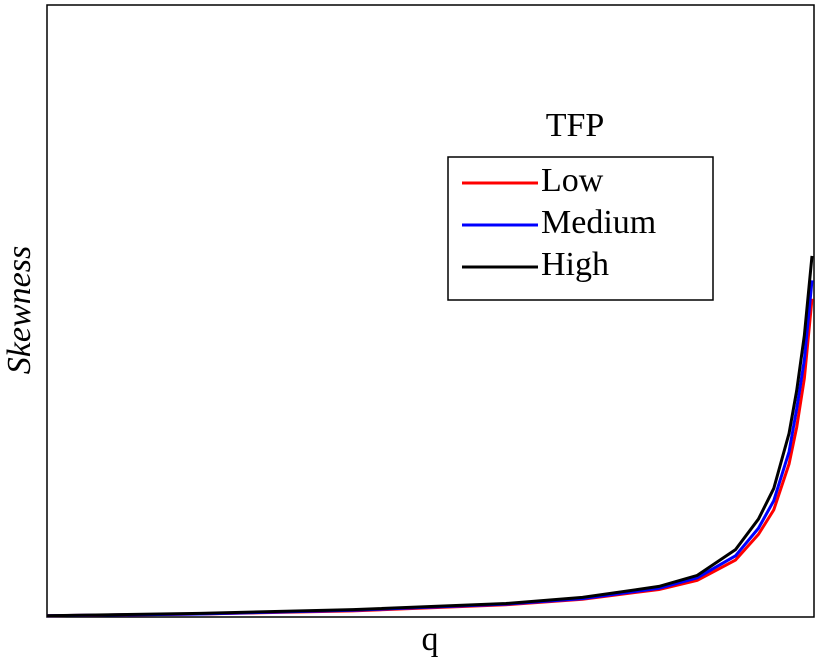 The height and width of the screenshot is (662, 815). Describe the element at coordinates (19, 310) in the screenshot. I see `y-axis-label: Skewness` at that location.